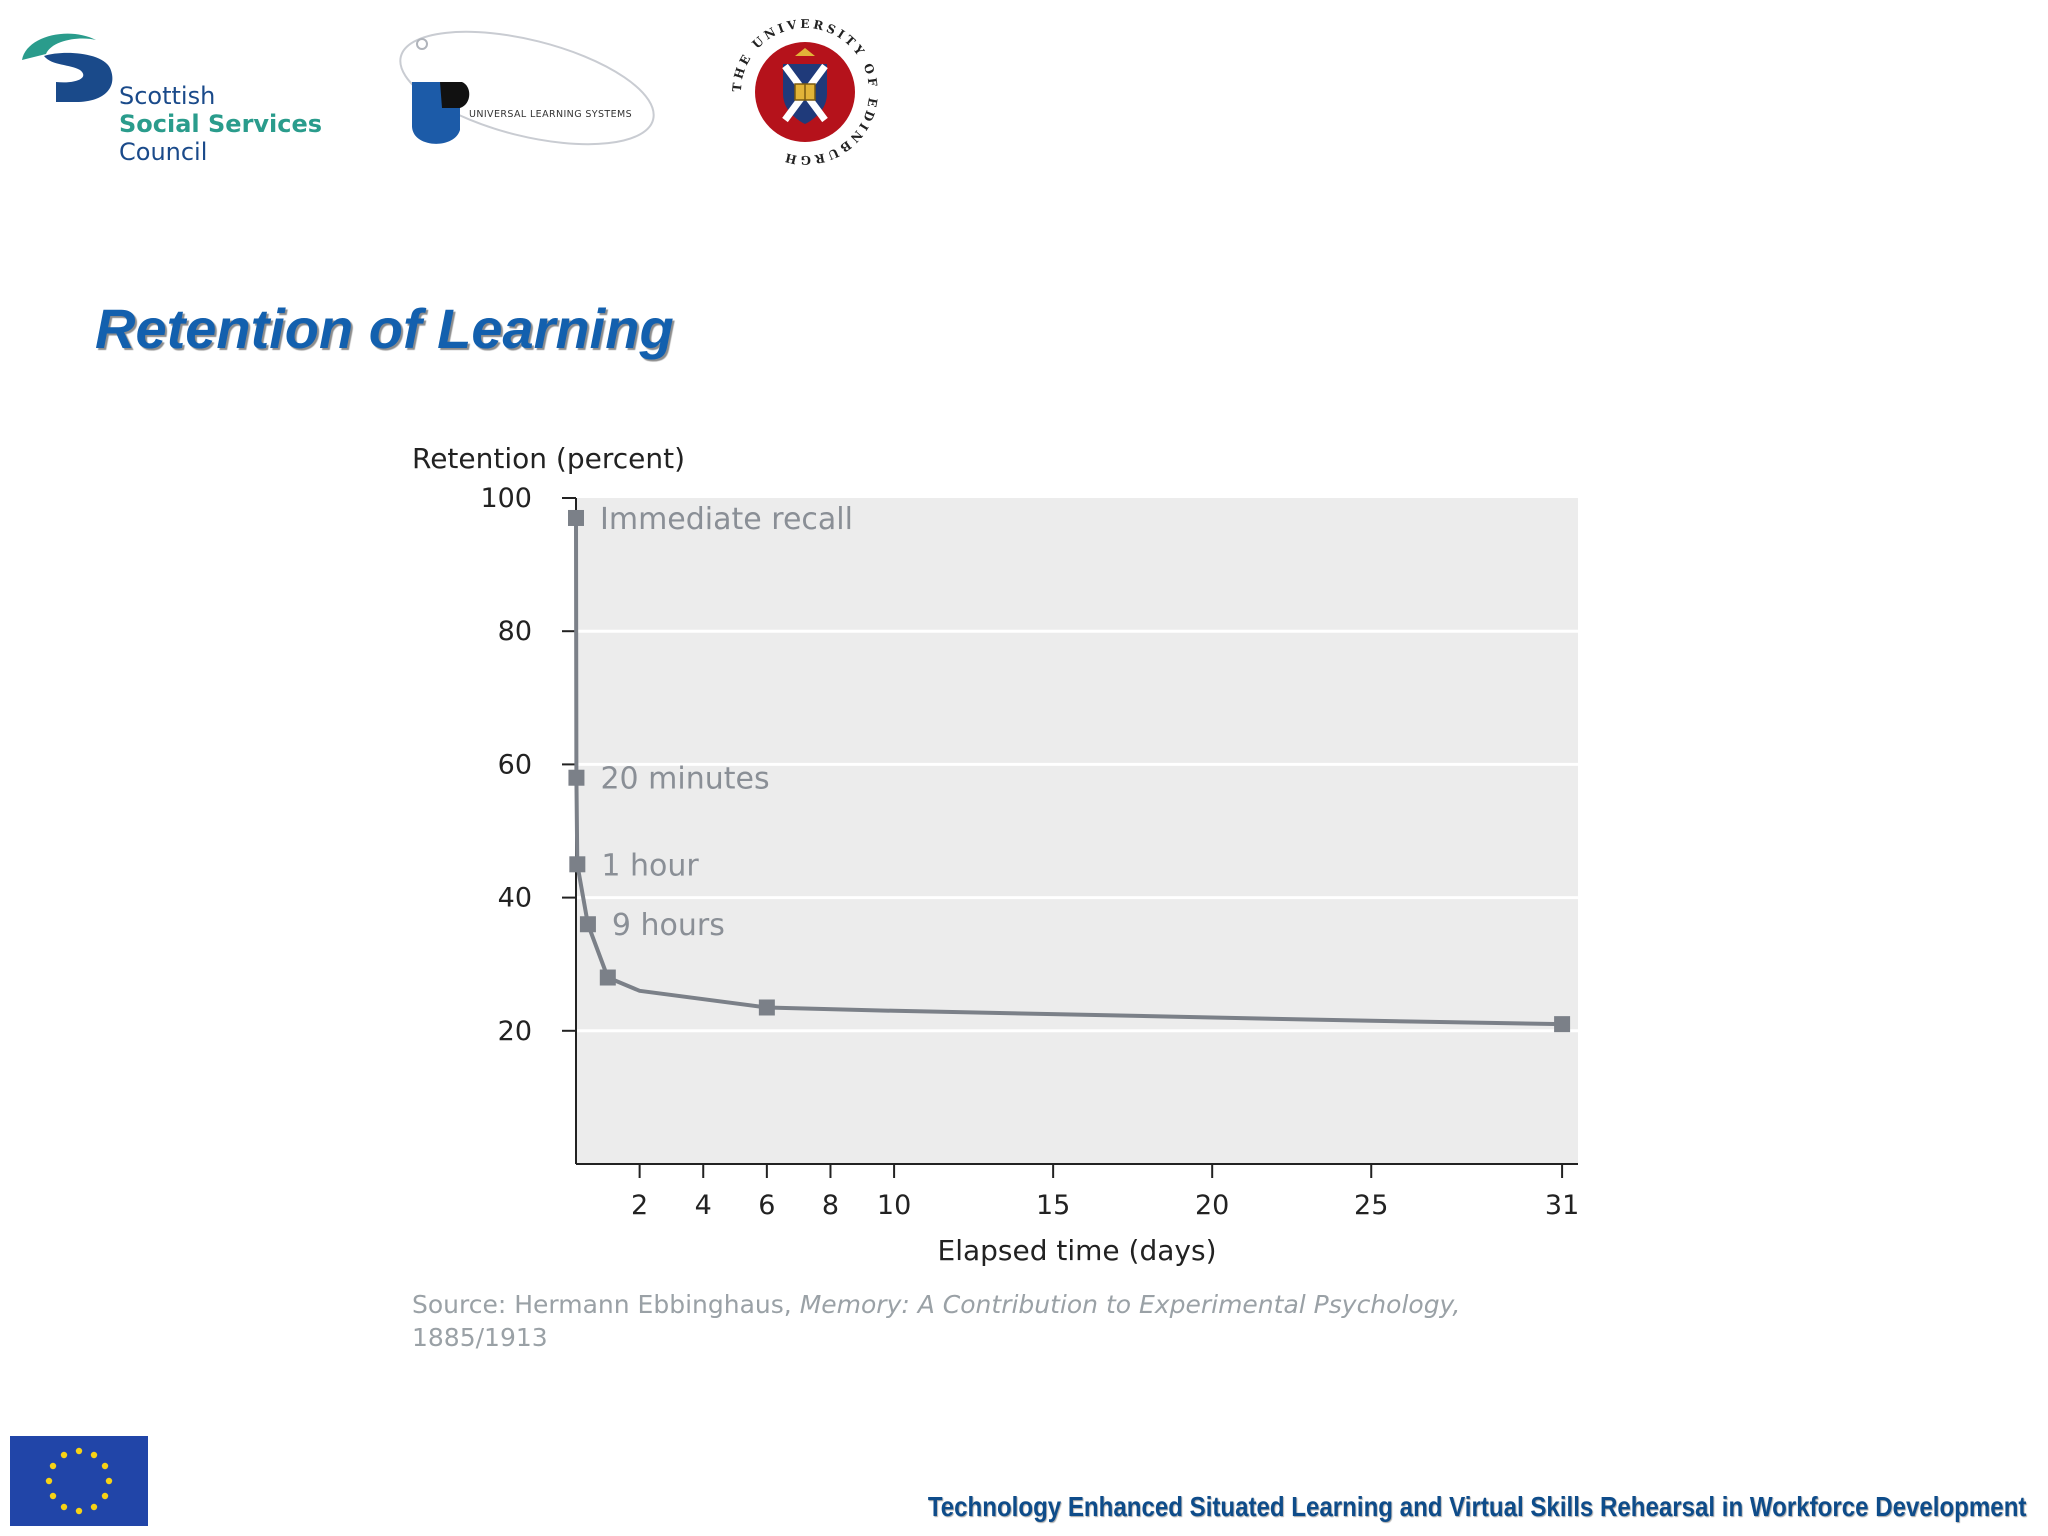  What do you see at coordinates (1053, 1205) in the screenshot?
I see `x-tick-label-15: 15` at bounding box center [1053, 1205].